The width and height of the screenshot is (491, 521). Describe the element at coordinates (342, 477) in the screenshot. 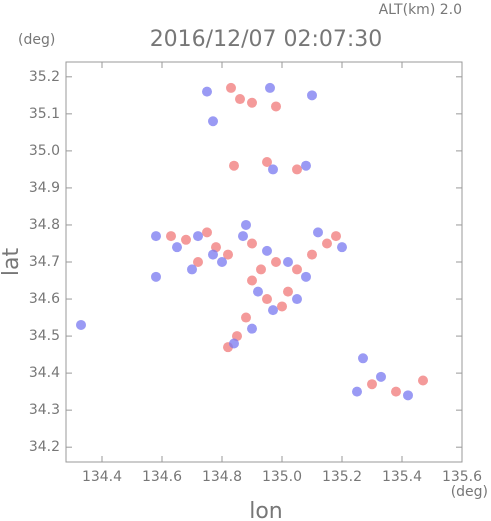

I see `x-tick-label: 135.2` at that location.